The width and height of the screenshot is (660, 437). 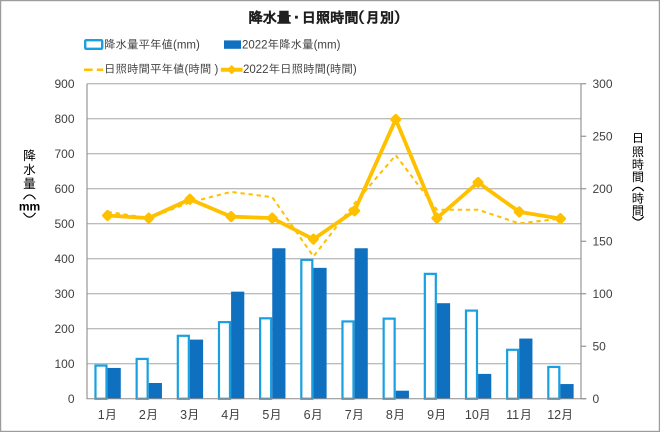 I want to click on svg-text: 600, so click(x=64, y=189).